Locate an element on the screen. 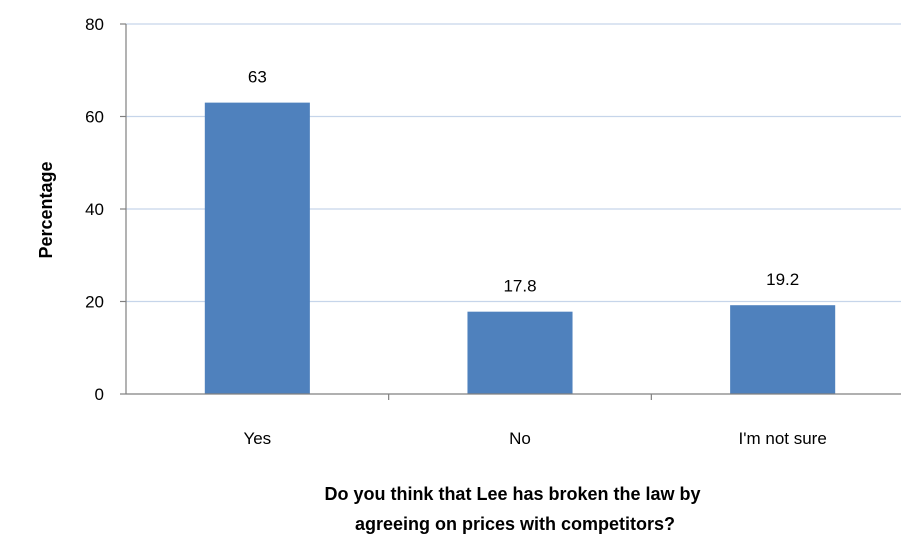  data-label: 63 is located at coordinates (257, 77).